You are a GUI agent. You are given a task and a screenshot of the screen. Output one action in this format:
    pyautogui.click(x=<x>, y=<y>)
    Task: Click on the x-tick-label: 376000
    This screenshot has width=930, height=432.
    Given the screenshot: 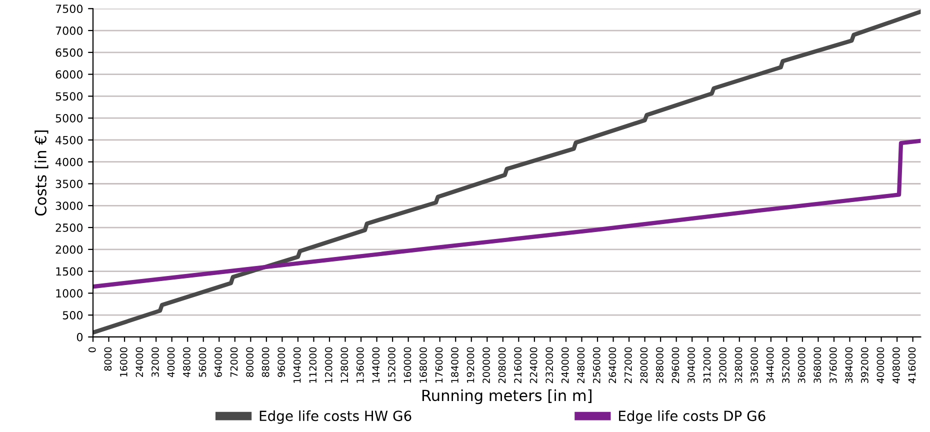 What is the action you would take?
    pyautogui.click(x=833, y=365)
    